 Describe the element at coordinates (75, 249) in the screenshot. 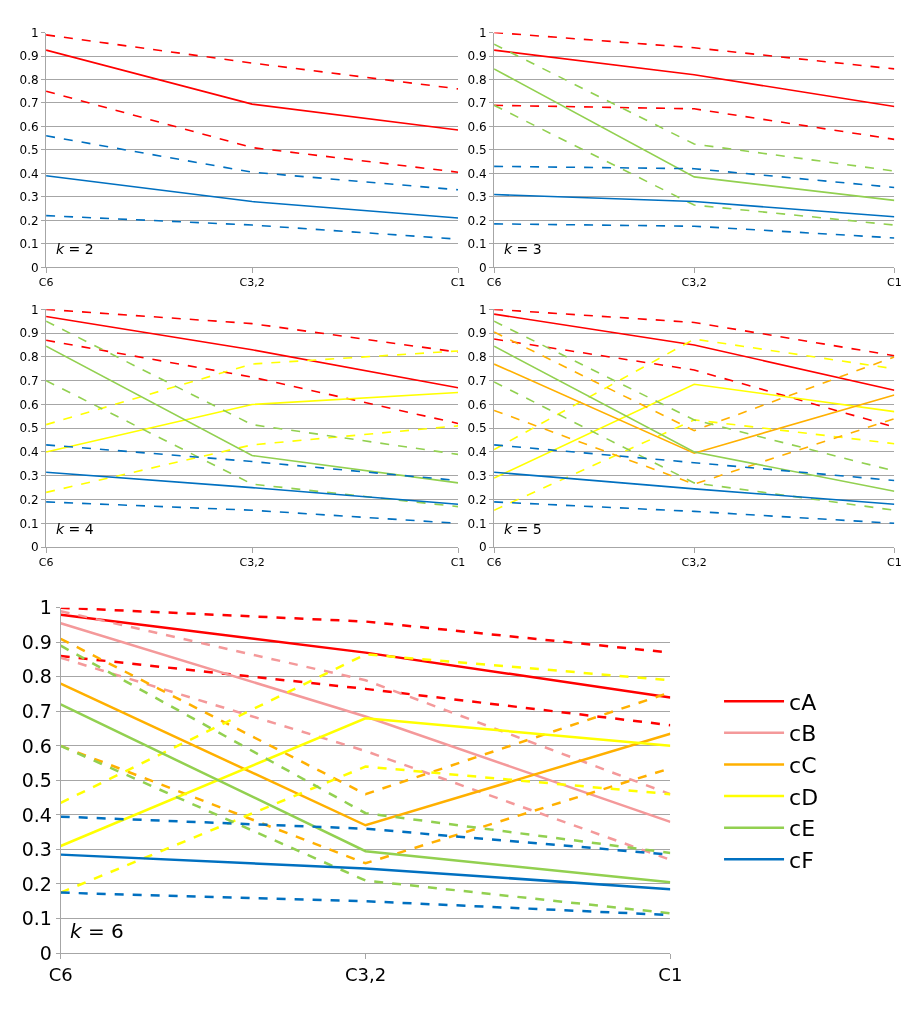

I see `annotation: k = 2` at that location.